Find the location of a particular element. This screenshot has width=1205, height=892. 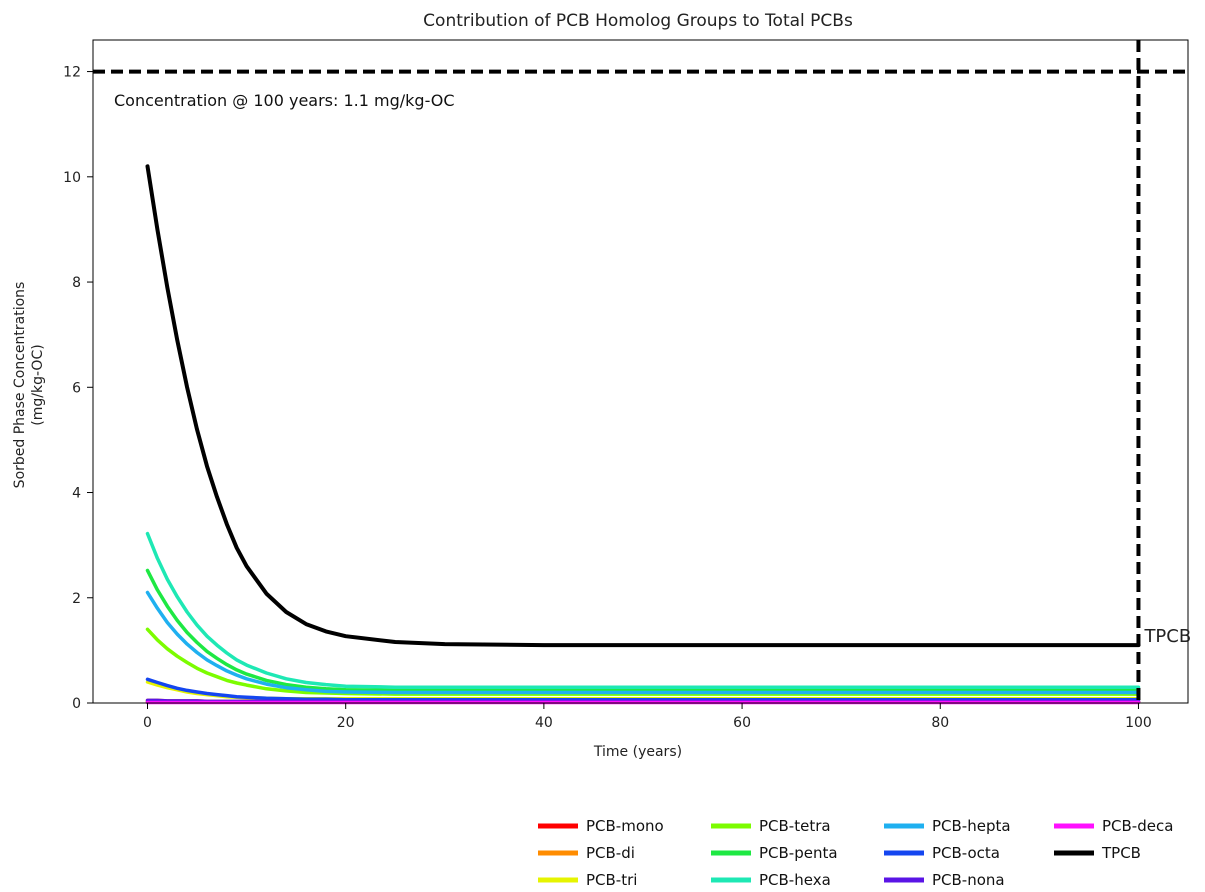

legend-label-pcb-deca: PCB-deca is located at coordinates (1137, 826).